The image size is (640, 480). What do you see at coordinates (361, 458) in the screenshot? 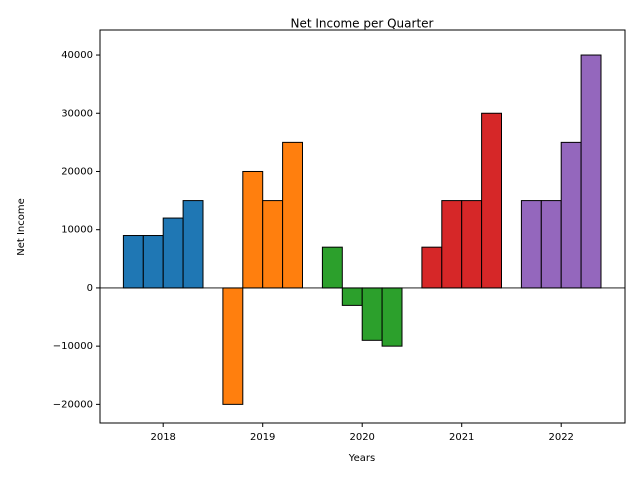
I see `x-axis-label: Years` at bounding box center [361, 458].